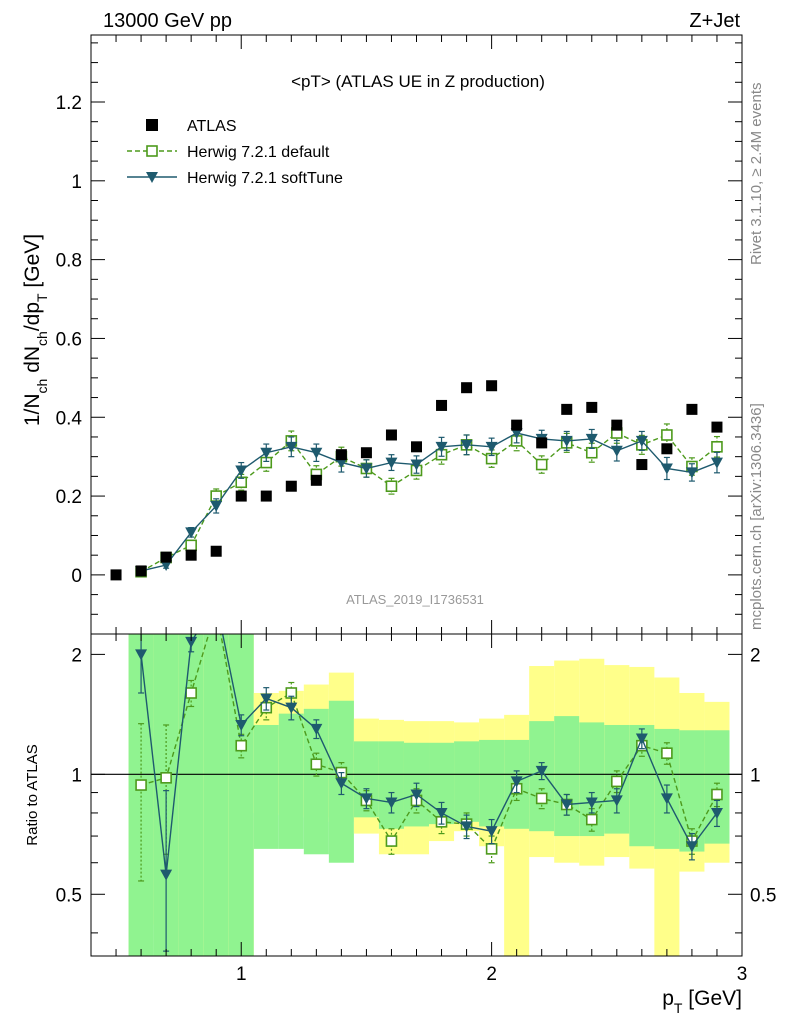 The height and width of the screenshot is (1024, 786). What do you see at coordinates (763, 895) in the screenshot?
I see `ratio-y-tick-label-right: 0.5` at bounding box center [763, 895].